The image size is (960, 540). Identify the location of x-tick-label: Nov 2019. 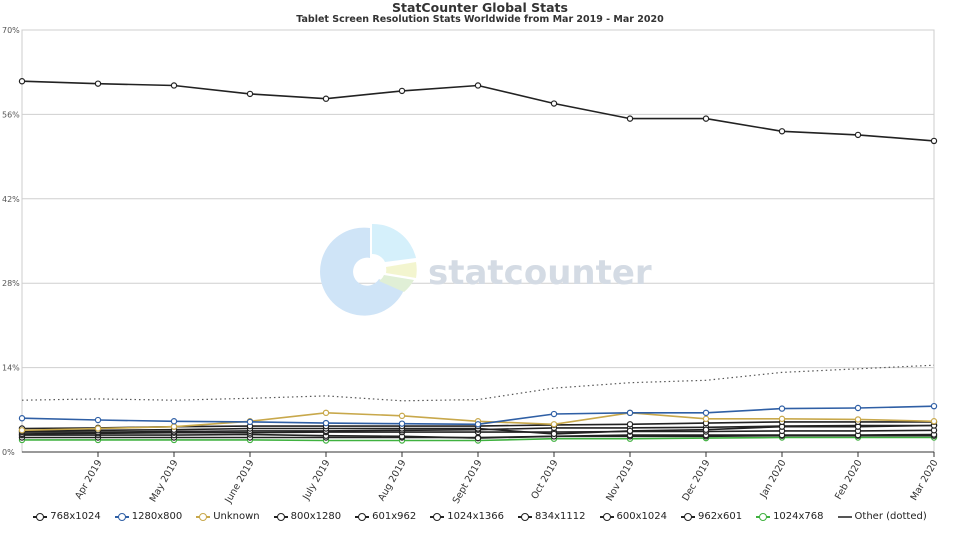
(620, 480).